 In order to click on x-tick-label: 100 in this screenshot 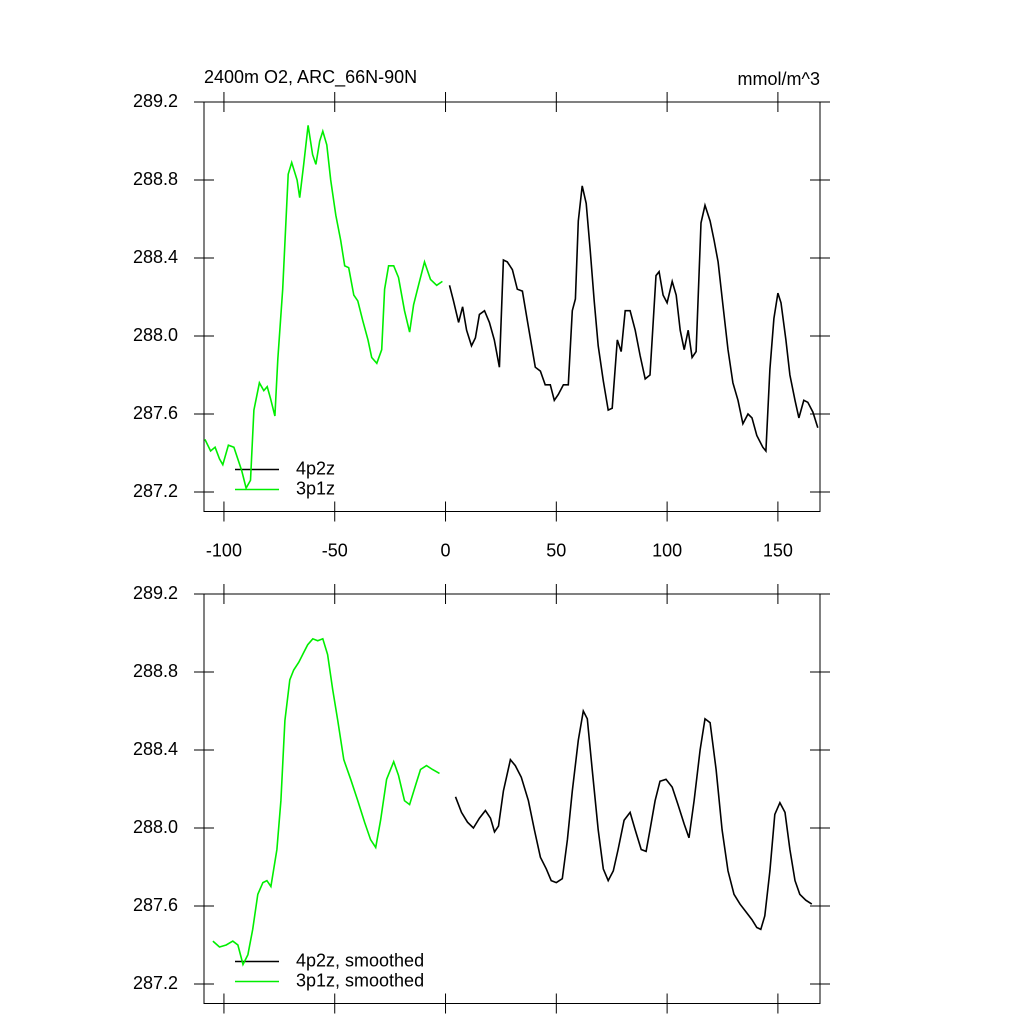, I will do `click(667, 550)`.